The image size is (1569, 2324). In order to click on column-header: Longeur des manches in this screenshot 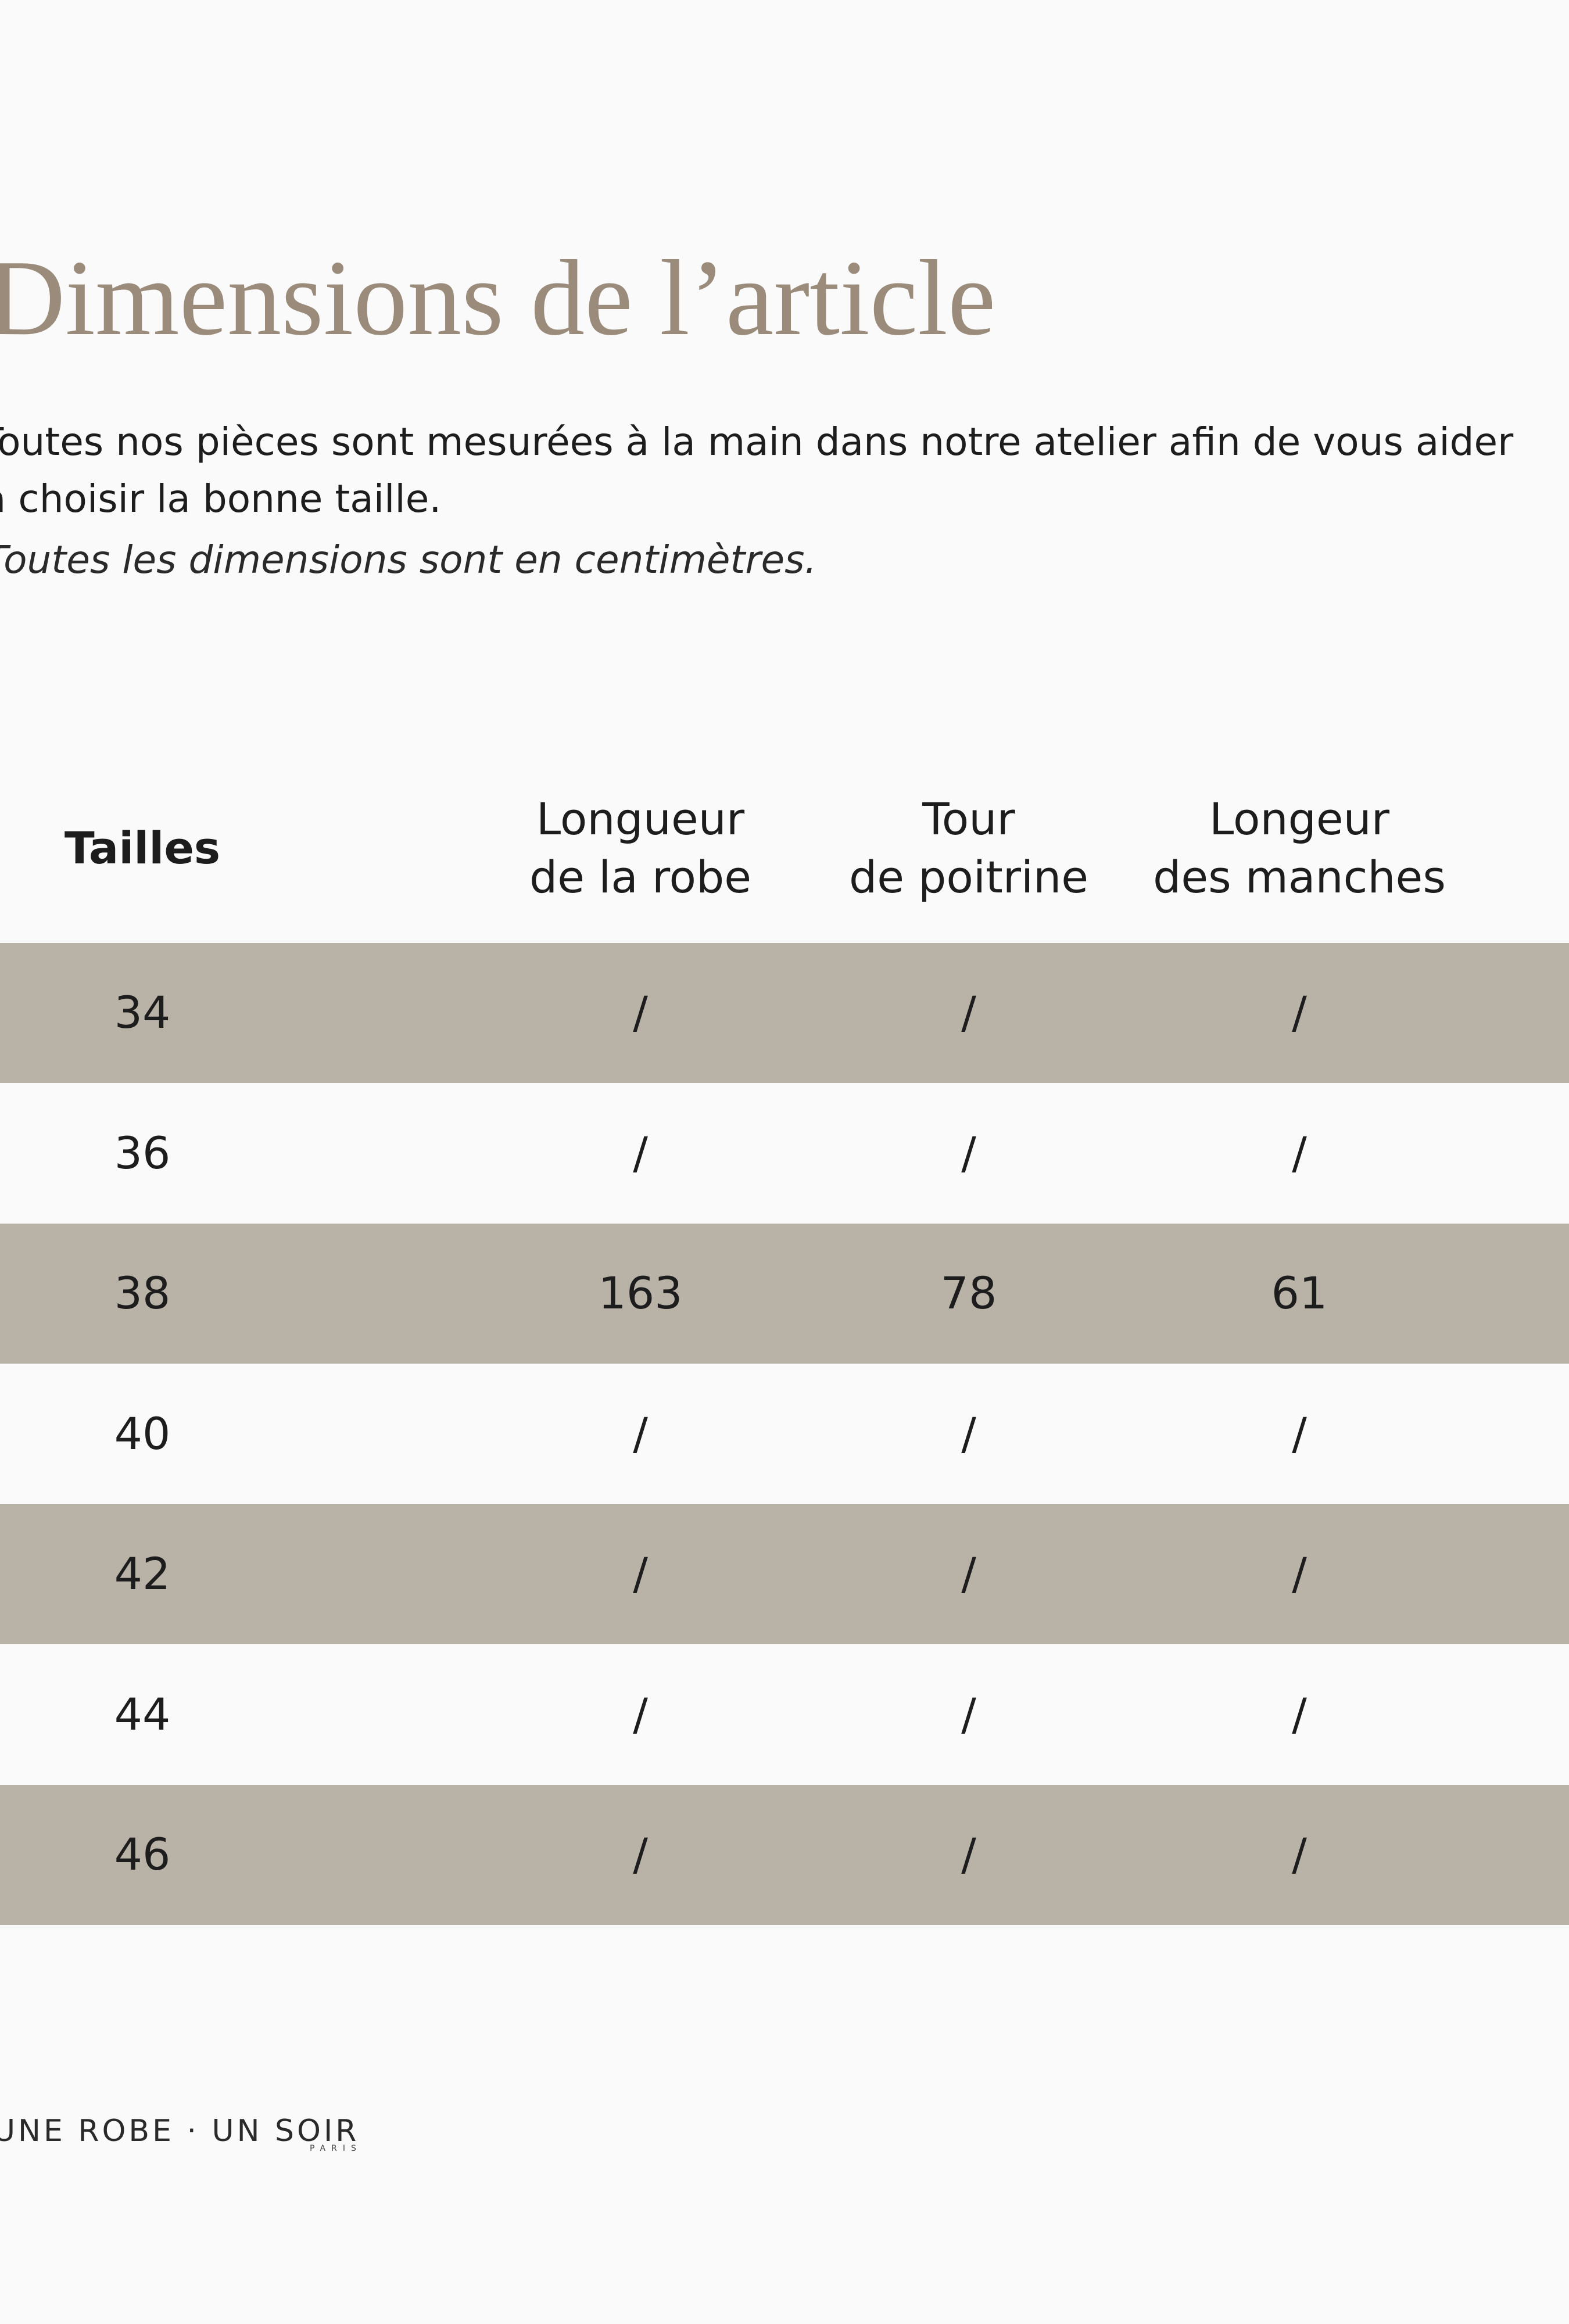, I will do `click(1300, 848)`.